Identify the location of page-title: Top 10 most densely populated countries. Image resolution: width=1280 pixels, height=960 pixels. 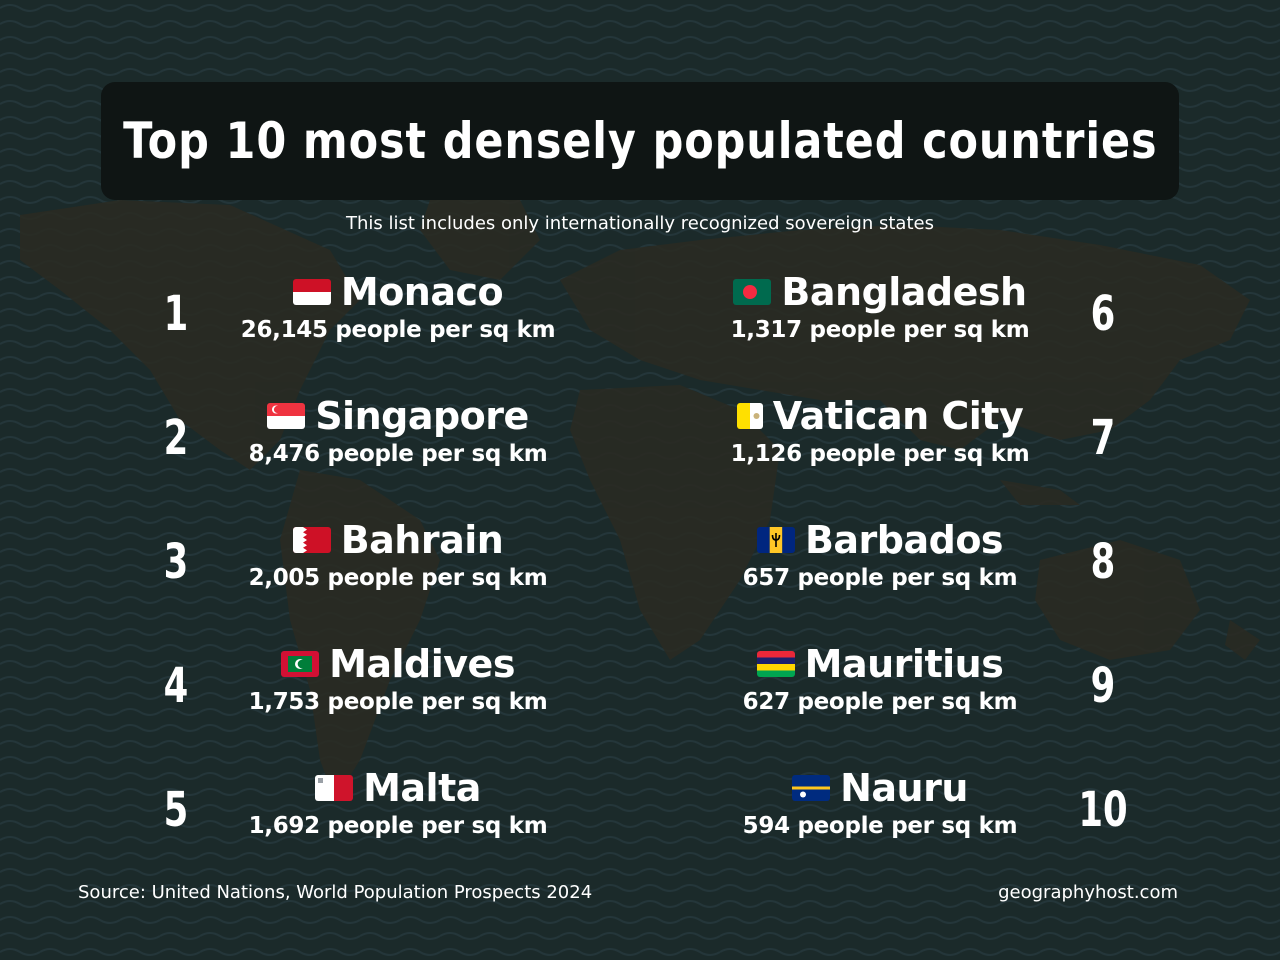
(640, 141).